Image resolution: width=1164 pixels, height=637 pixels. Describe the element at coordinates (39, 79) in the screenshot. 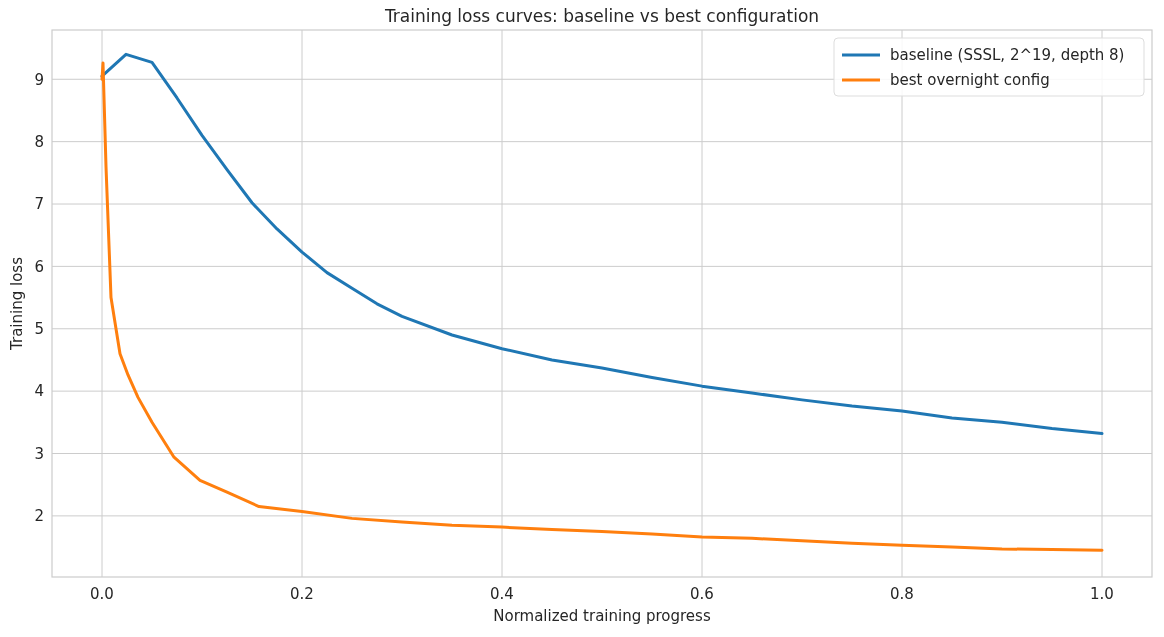

I see `y-tick-label: 9` at that location.